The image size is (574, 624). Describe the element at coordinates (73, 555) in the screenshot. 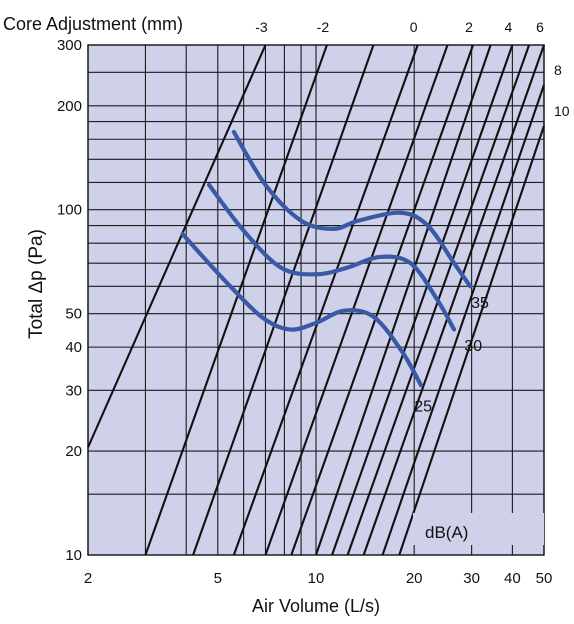

I see `y-tick-label: 10` at that location.